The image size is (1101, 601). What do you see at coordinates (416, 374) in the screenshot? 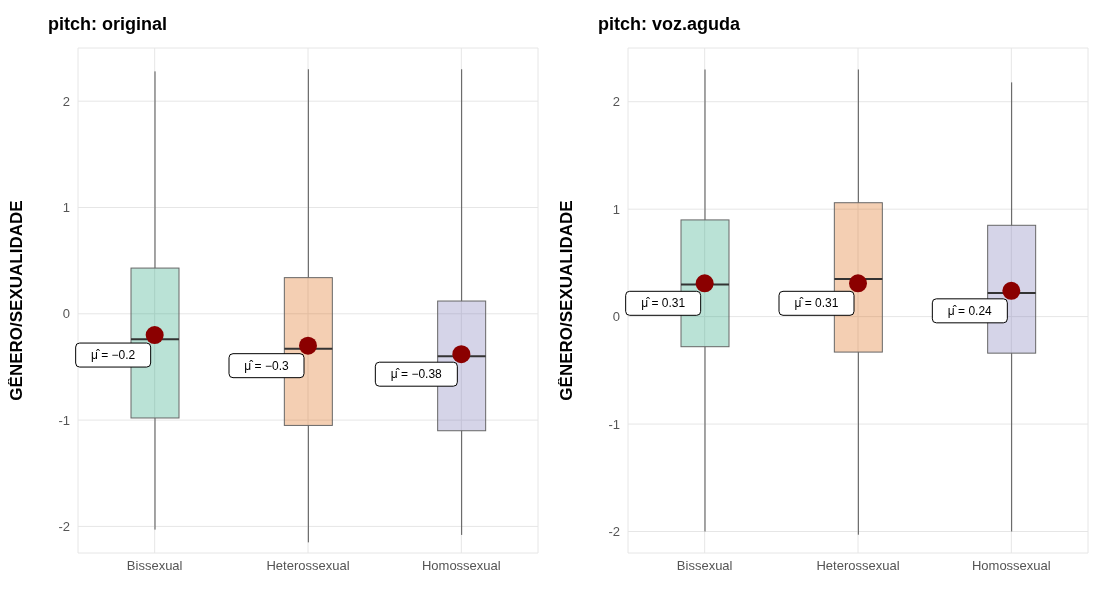
I see `annotation: μ̂ = −0.38` at bounding box center [416, 374].